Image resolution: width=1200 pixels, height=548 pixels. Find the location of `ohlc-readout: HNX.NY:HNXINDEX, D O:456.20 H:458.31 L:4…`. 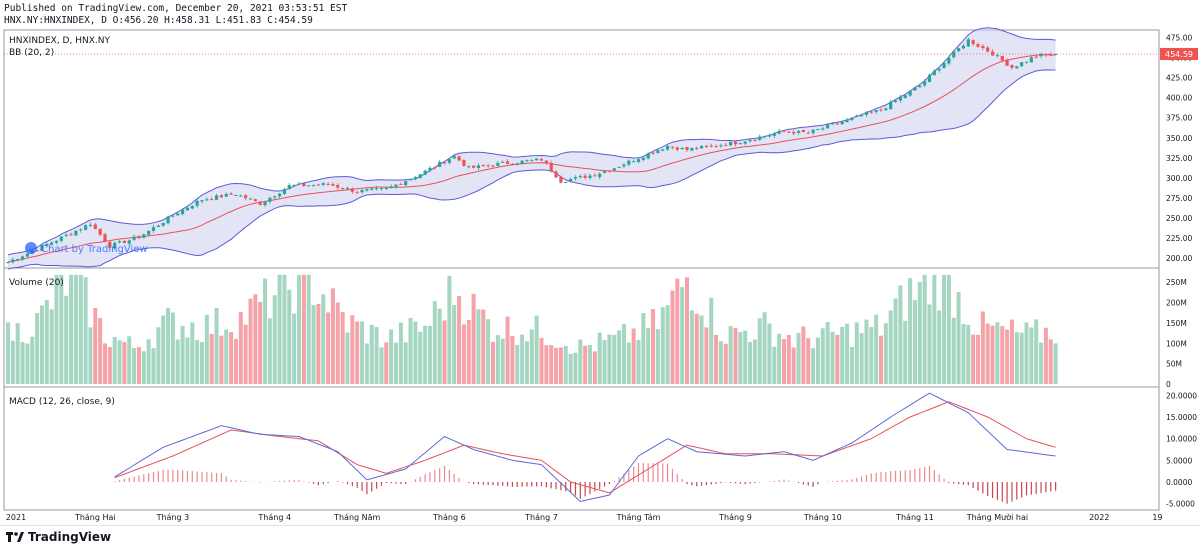

ohlc-readout: HNX.NY:HNXINDEX, D O:456.20 H:458.31 L:4… is located at coordinates (158, 20).